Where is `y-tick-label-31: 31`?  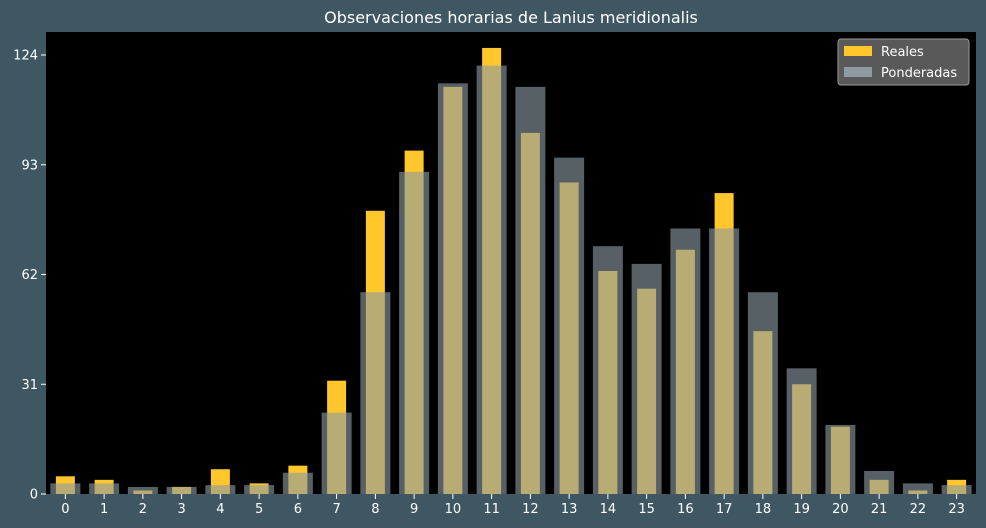
y-tick-label-31: 31 is located at coordinates (29, 385).